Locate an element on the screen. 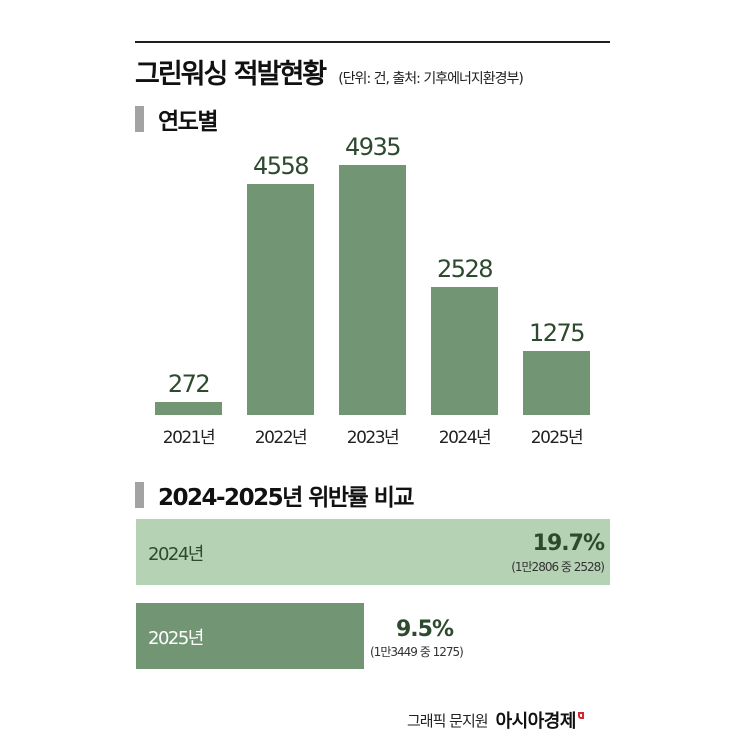  credit: 그래픽 문지원 아시아경제 is located at coordinates (495, 720).